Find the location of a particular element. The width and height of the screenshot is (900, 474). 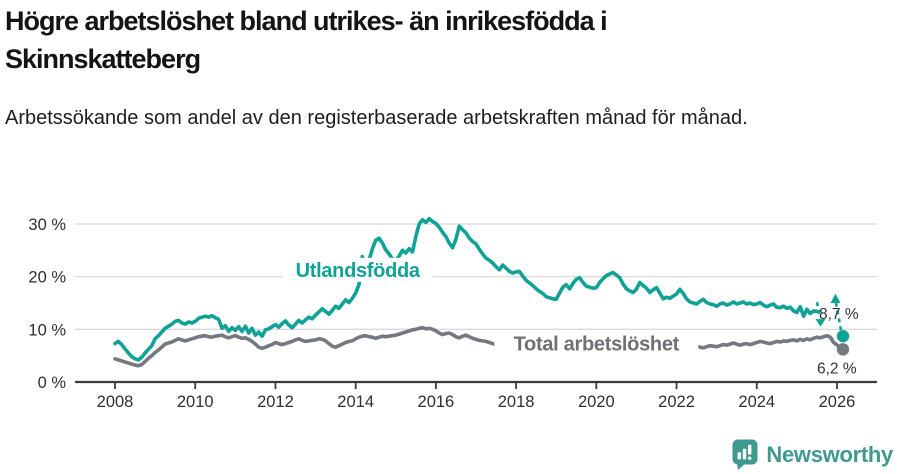

y-tick-label: 30 % is located at coordinates (47, 225).